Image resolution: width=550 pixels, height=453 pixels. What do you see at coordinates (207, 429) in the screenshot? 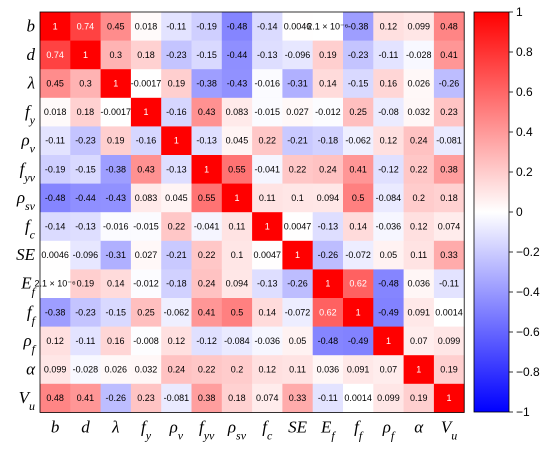
I see `x-axis-label-fyv: fyv` at bounding box center [207, 429].